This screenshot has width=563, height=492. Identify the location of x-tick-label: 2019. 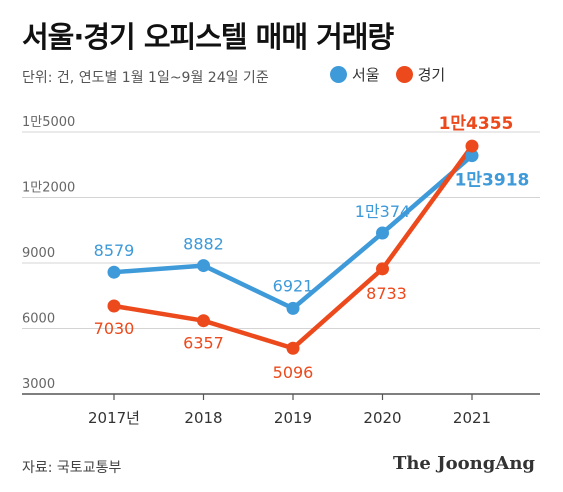
(293, 418).